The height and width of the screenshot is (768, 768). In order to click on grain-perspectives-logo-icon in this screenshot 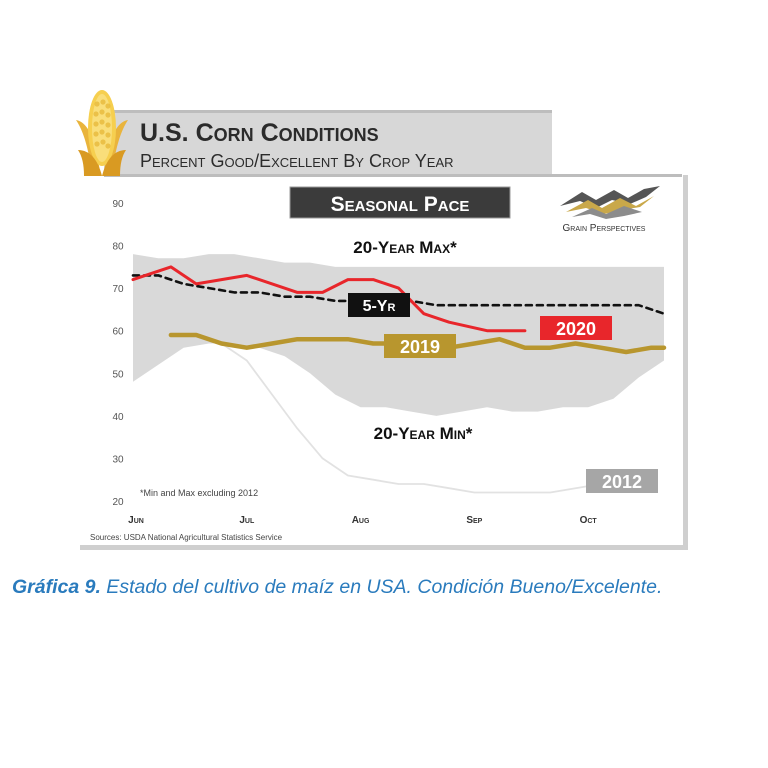, I will do `click(610, 202)`.